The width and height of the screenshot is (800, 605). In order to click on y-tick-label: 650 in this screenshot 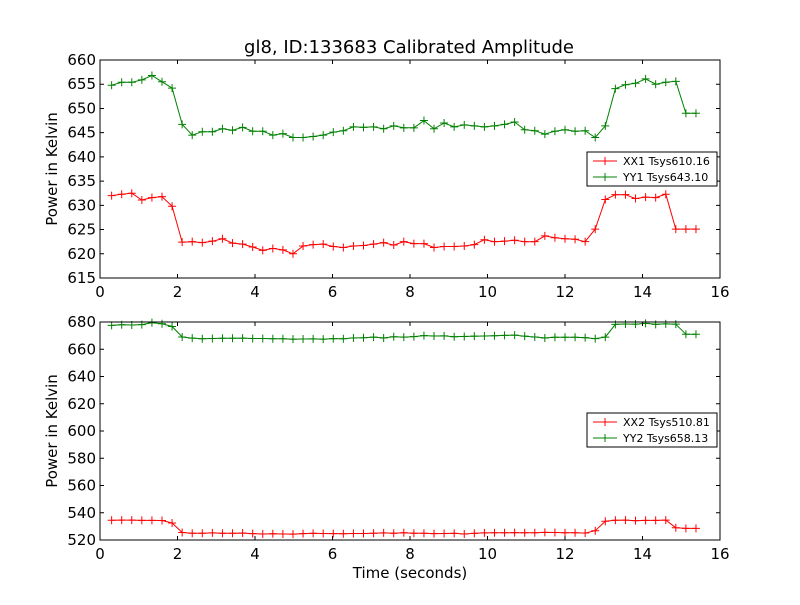, I will do `click(81, 108)`.